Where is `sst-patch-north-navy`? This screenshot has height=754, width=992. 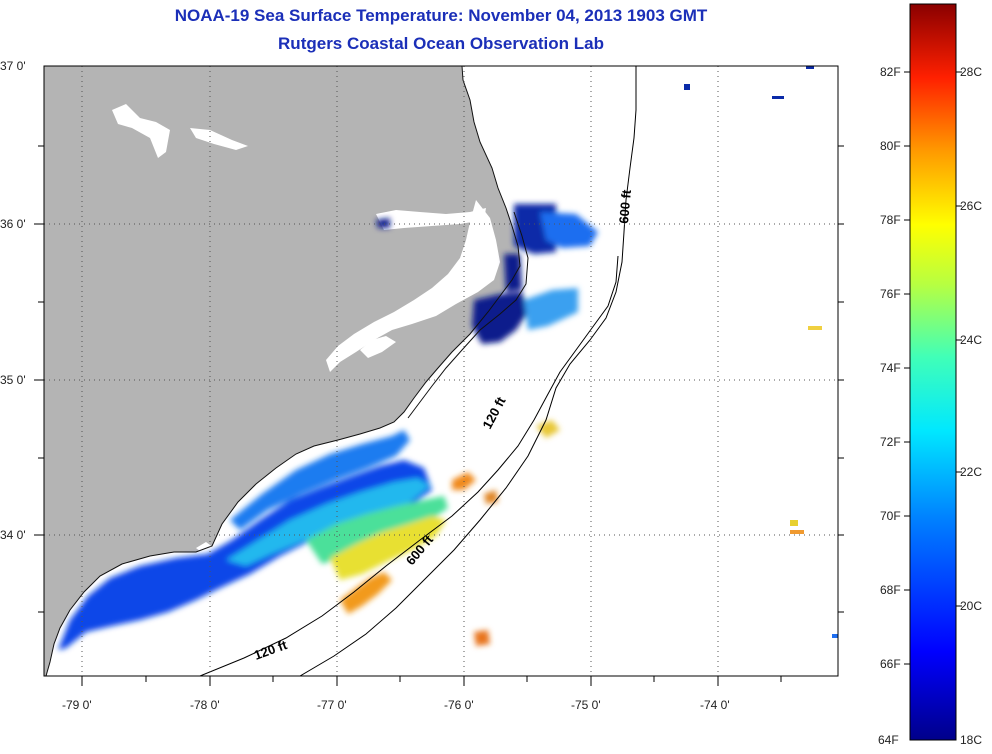
sst-patch-north-navy is located at coordinates (500, 318).